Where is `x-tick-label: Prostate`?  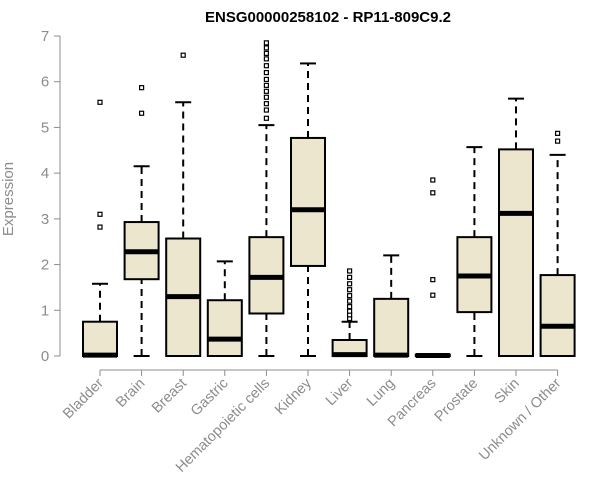
x-tick-label: Prostate is located at coordinates (456, 400).